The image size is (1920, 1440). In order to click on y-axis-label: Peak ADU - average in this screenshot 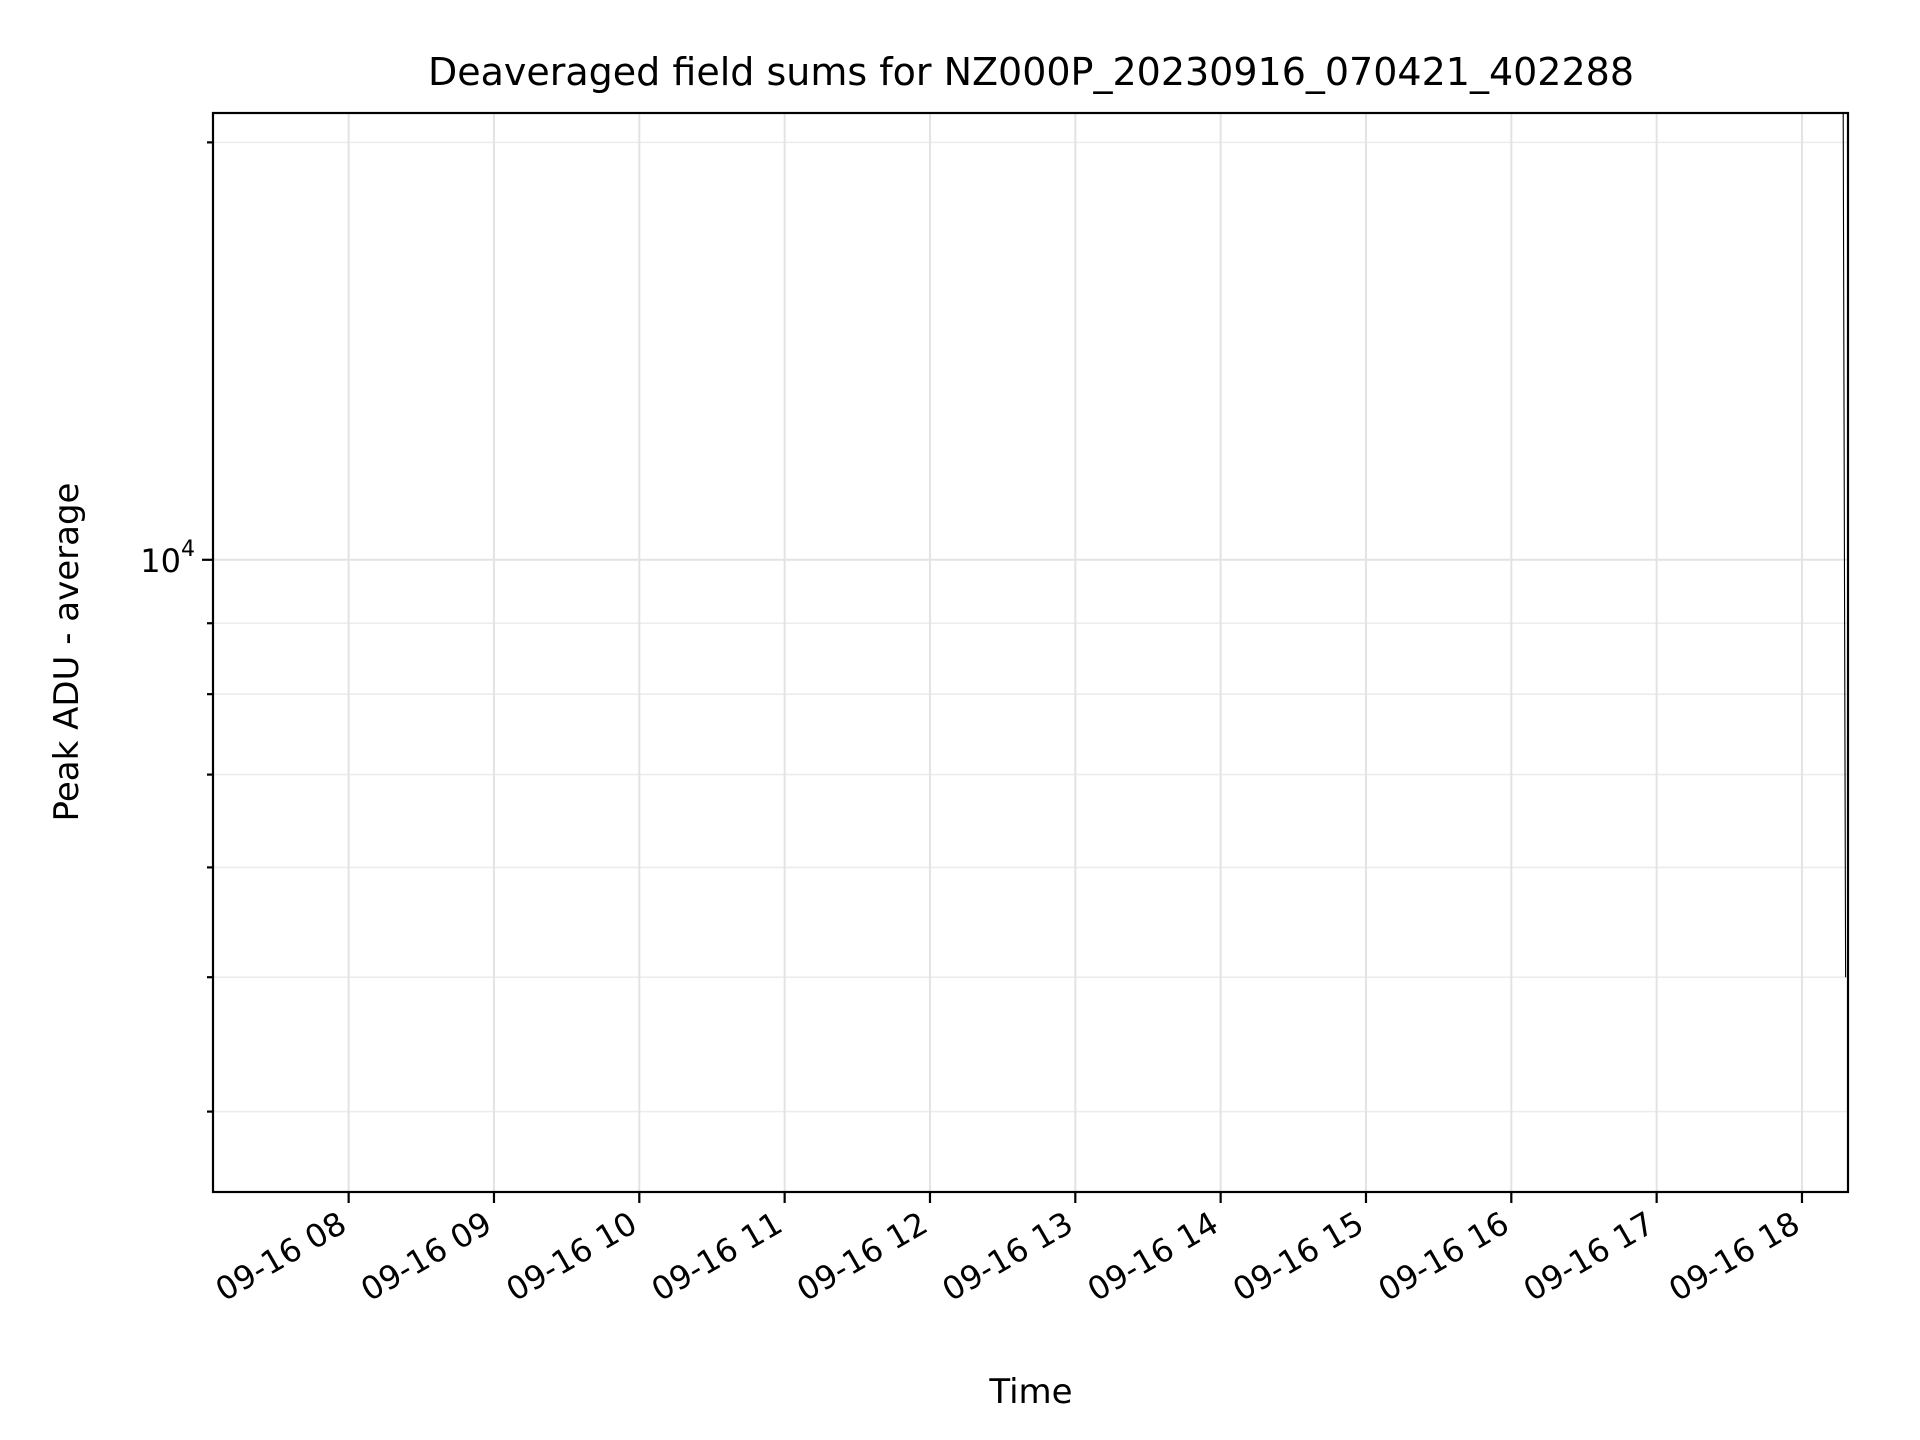, I will do `click(67, 652)`.